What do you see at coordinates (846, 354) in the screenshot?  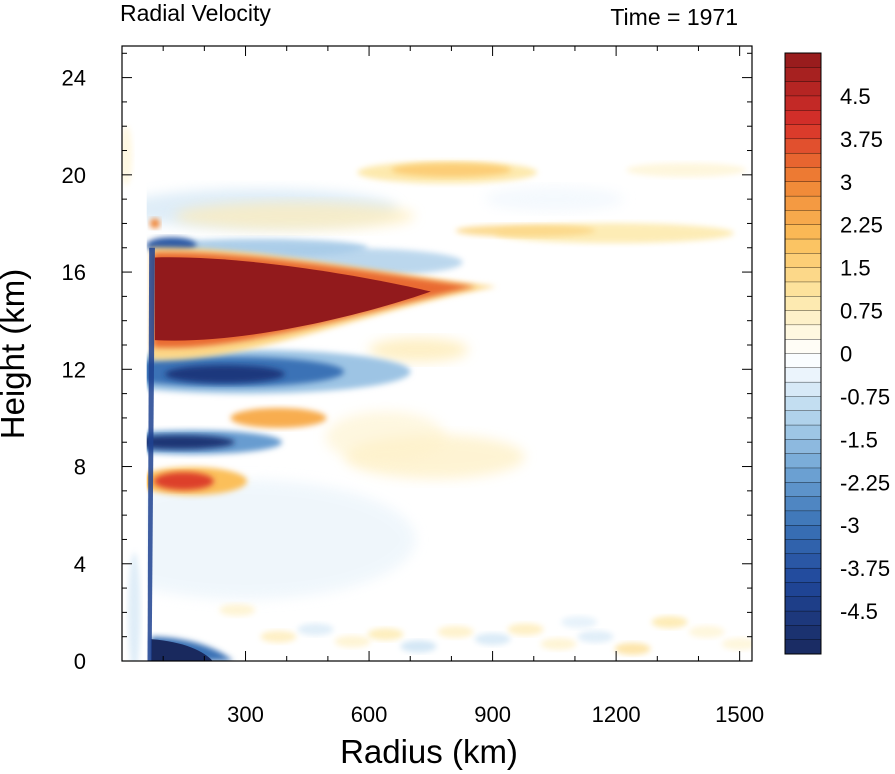 I see `colorbar-label: 0` at bounding box center [846, 354].